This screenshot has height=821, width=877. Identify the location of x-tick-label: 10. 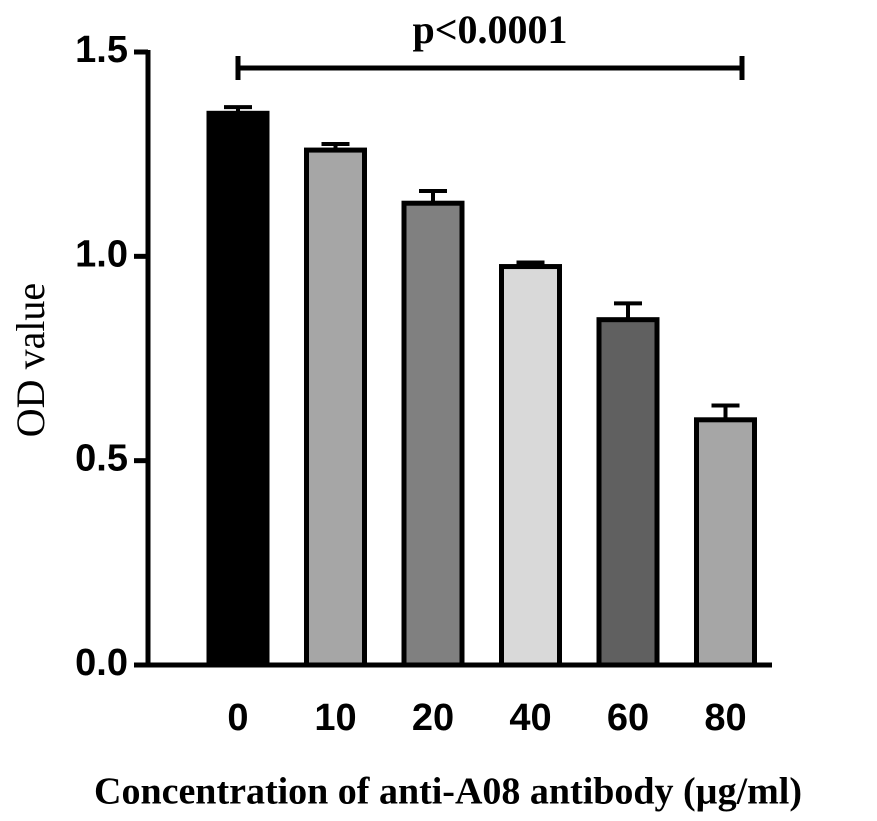
(335, 718).